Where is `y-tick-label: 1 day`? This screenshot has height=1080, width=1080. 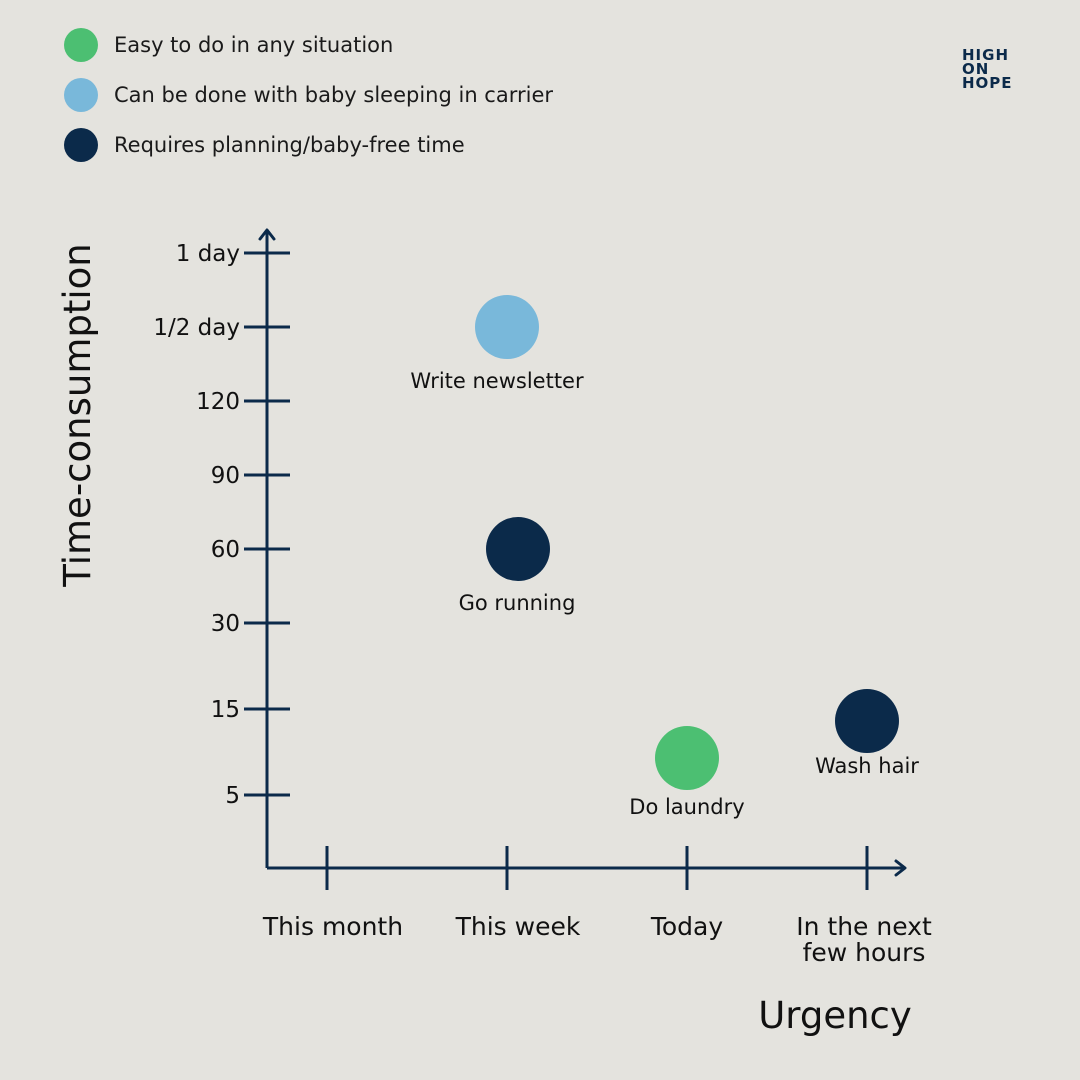 y-tick-label: 1 day is located at coordinates (208, 254).